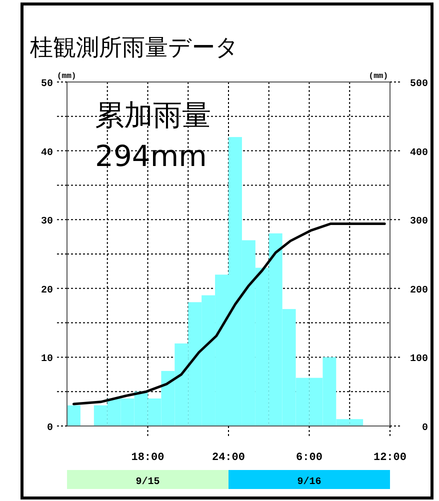 The width and height of the screenshot is (439, 501). What do you see at coordinates (419, 84) in the screenshot?
I see `y2-tick-label: 500` at bounding box center [419, 84].